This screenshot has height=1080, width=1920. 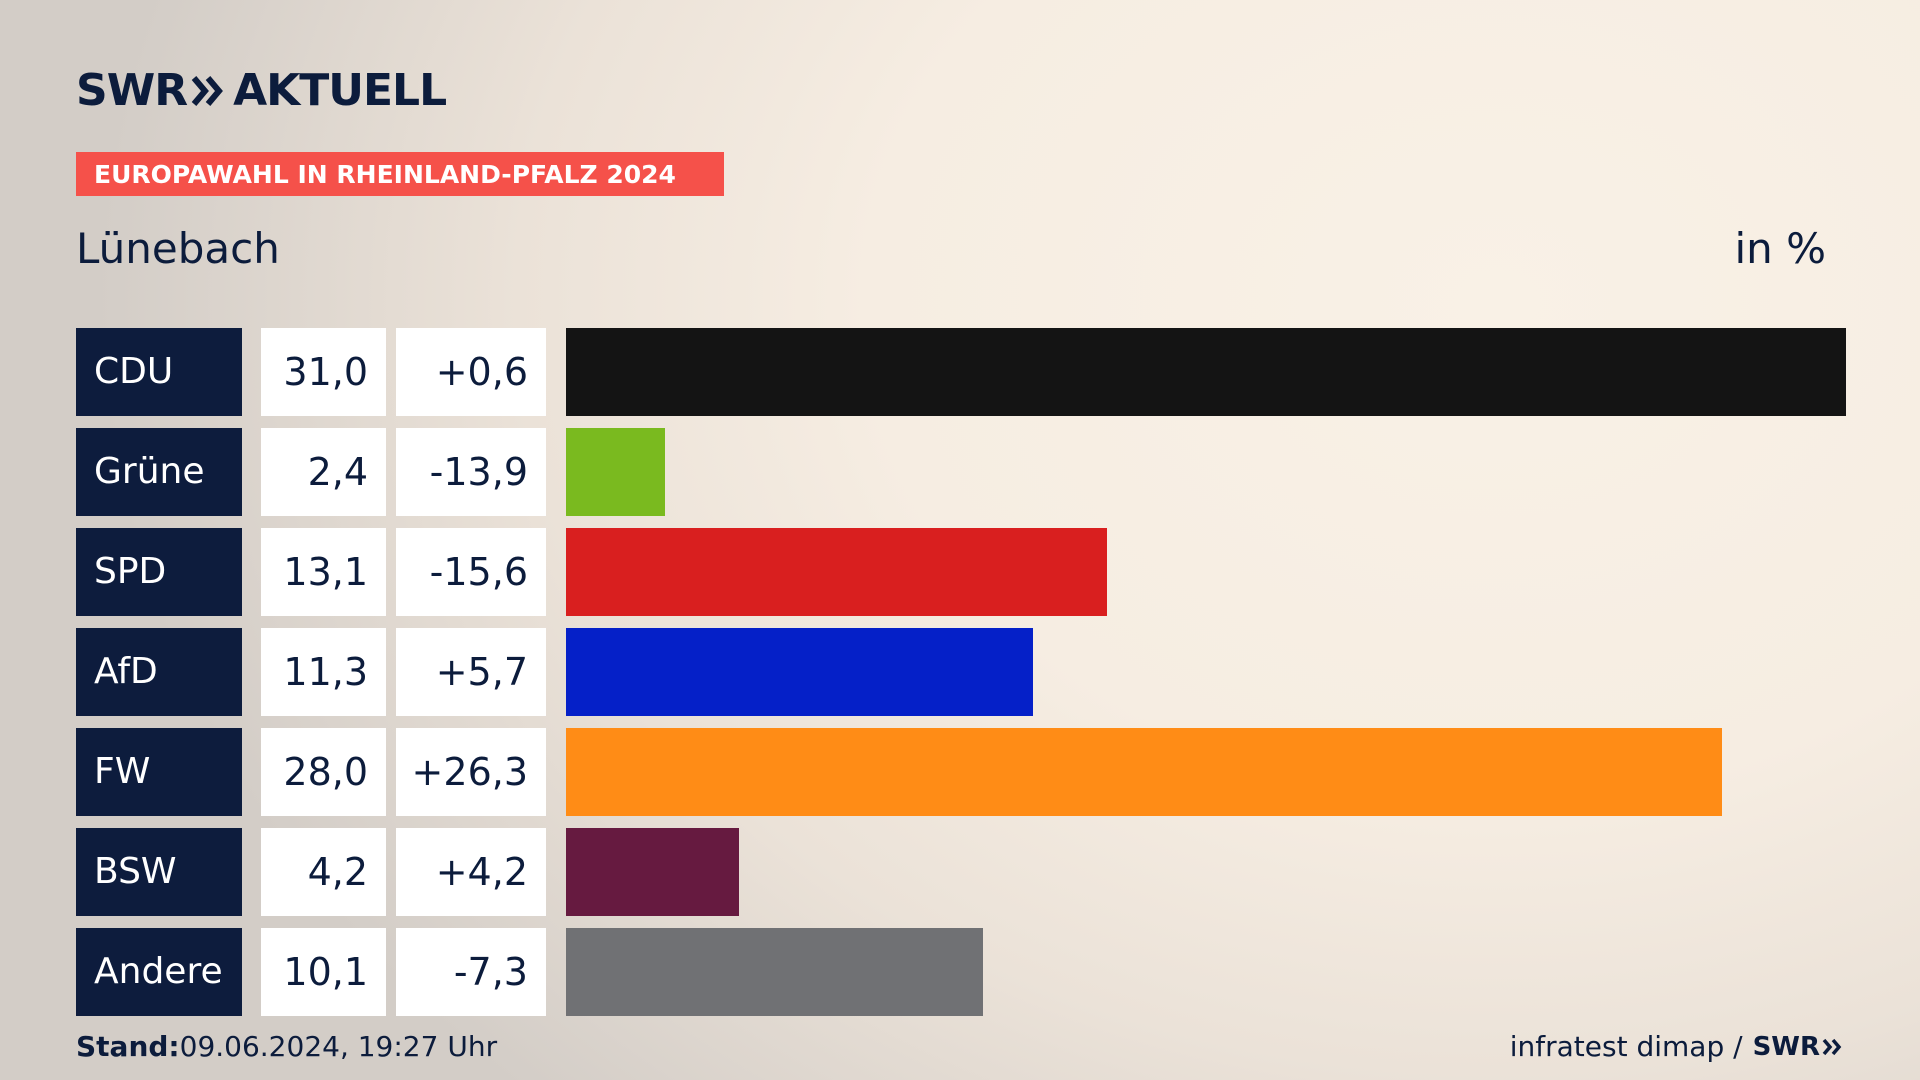 I want to click on vote-share-value: 11,3, so click(x=323, y=672).